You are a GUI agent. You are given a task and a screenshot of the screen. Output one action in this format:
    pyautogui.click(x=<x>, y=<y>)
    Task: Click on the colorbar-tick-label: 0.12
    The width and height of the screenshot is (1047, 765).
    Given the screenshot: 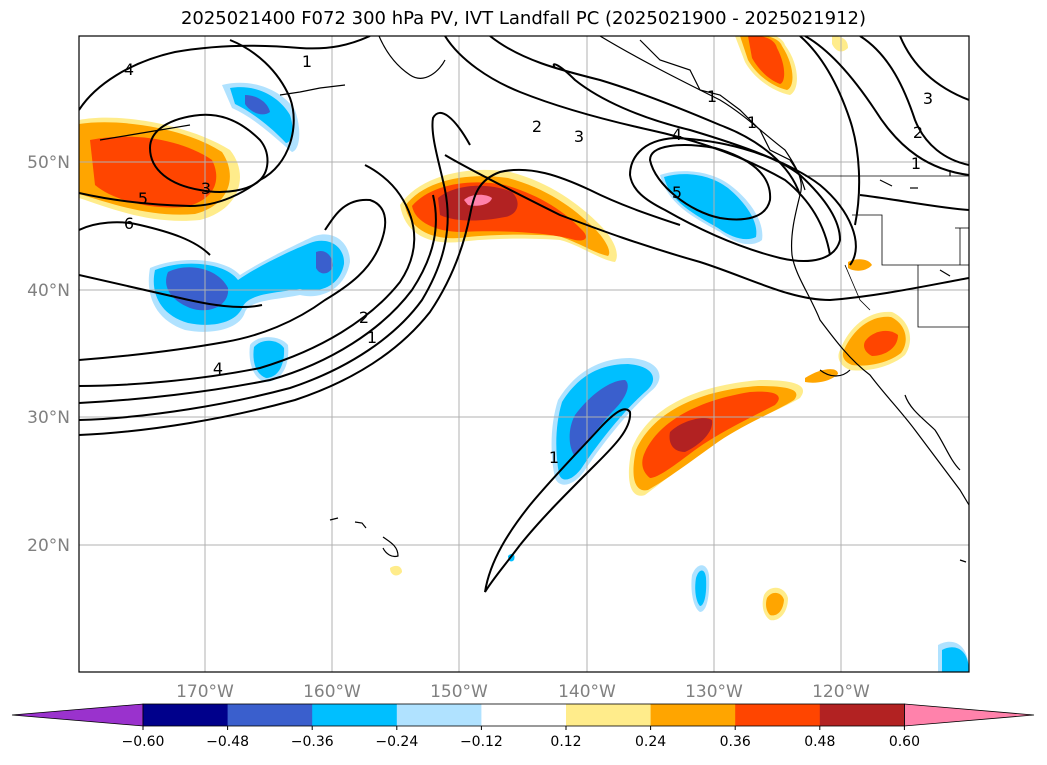 What is the action you would take?
    pyautogui.click(x=565, y=742)
    